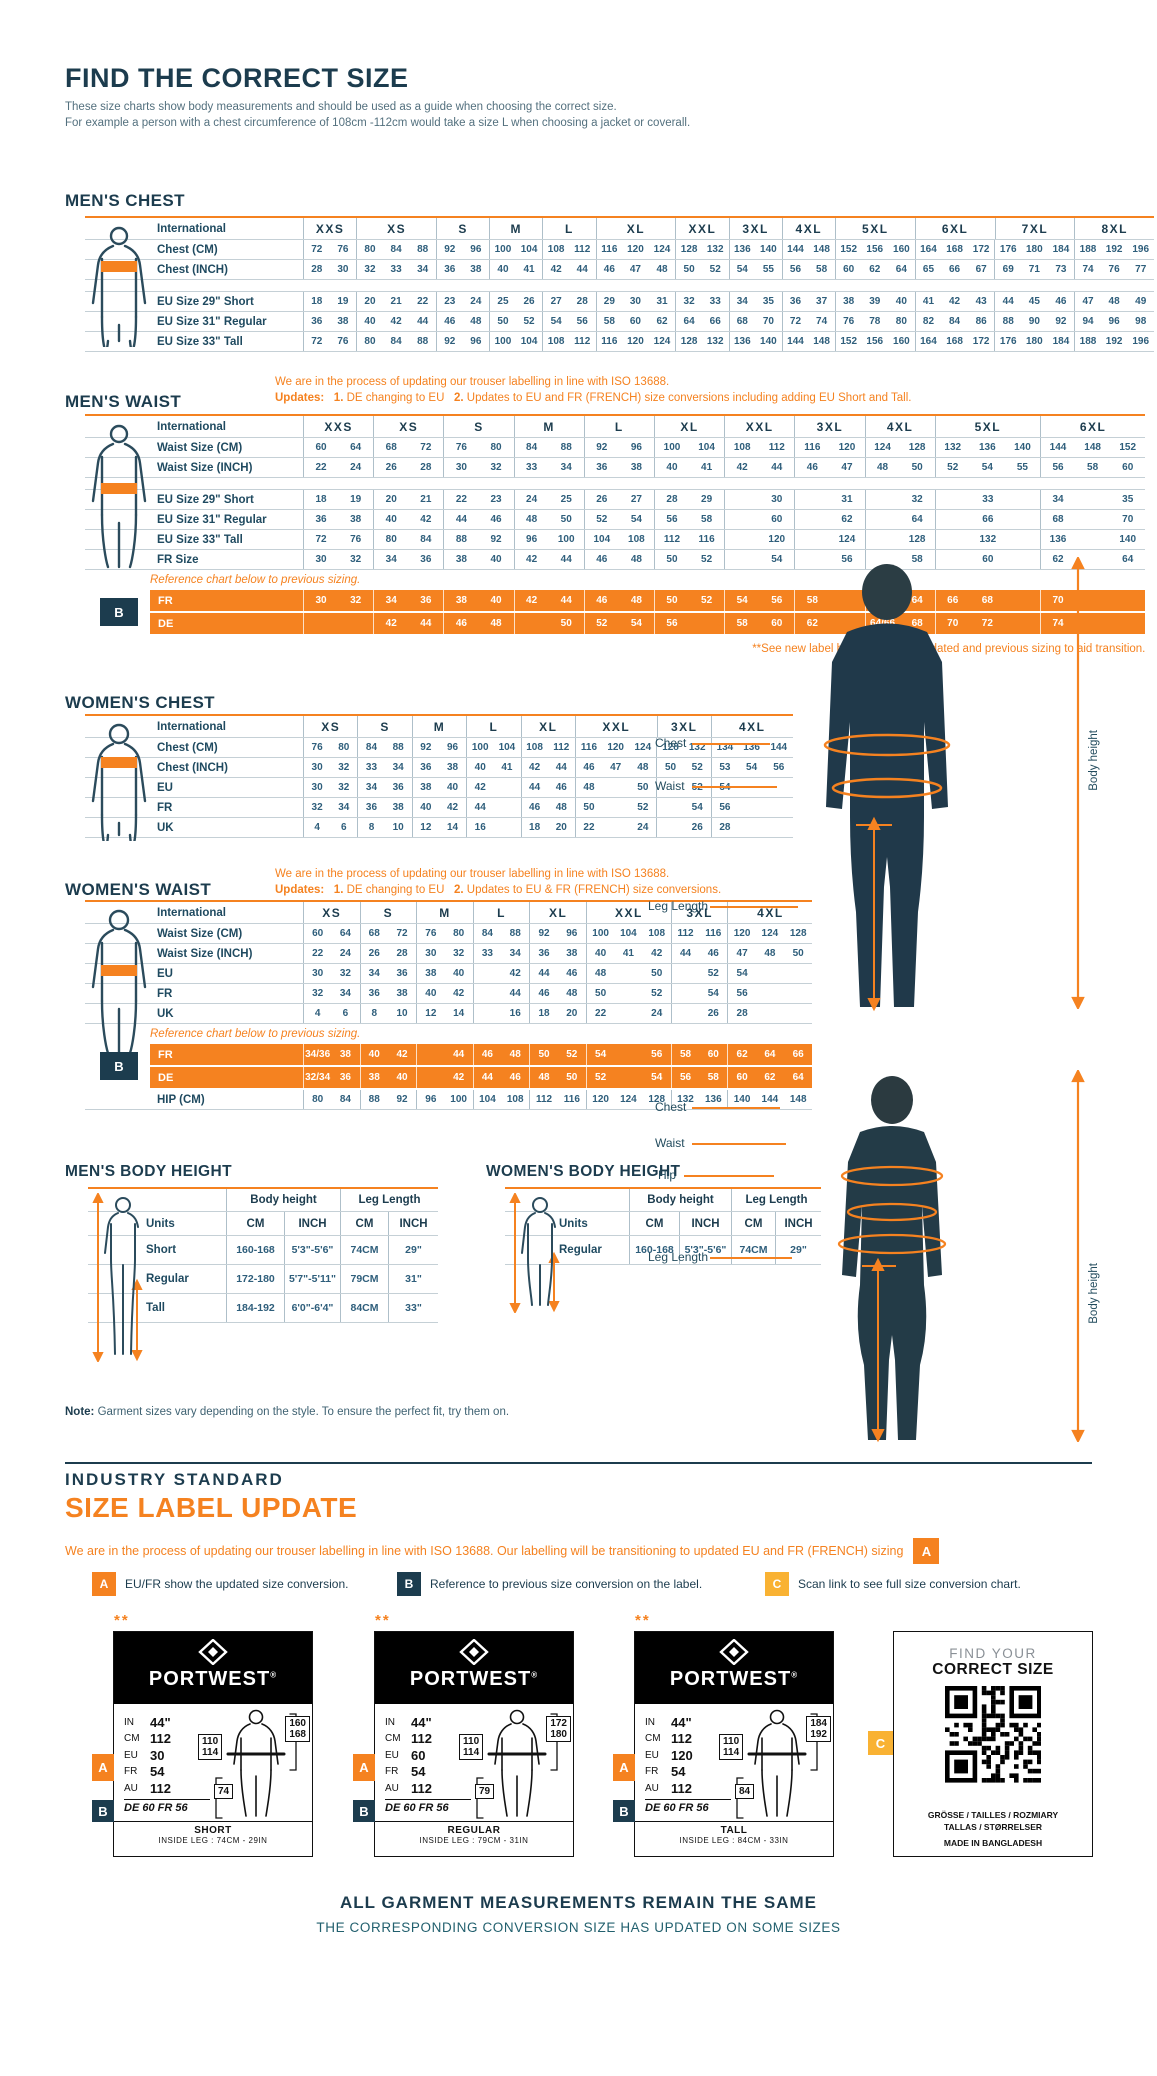  I want to click on body-height-cell: 31", so click(413, 1279).